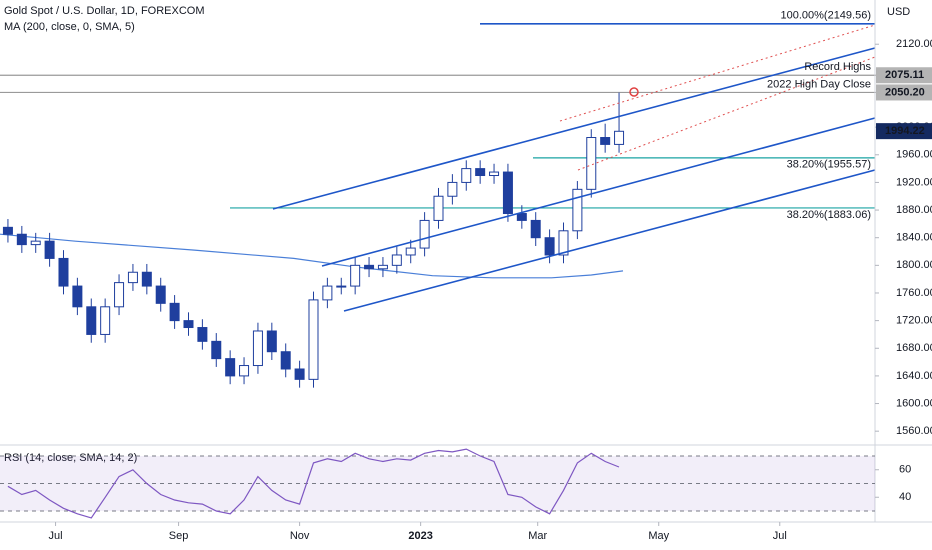 Image resolution: width=932 pixels, height=550 pixels. I want to click on ma-label: MA (200, close, 0, SMA, 5), so click(69, 27).